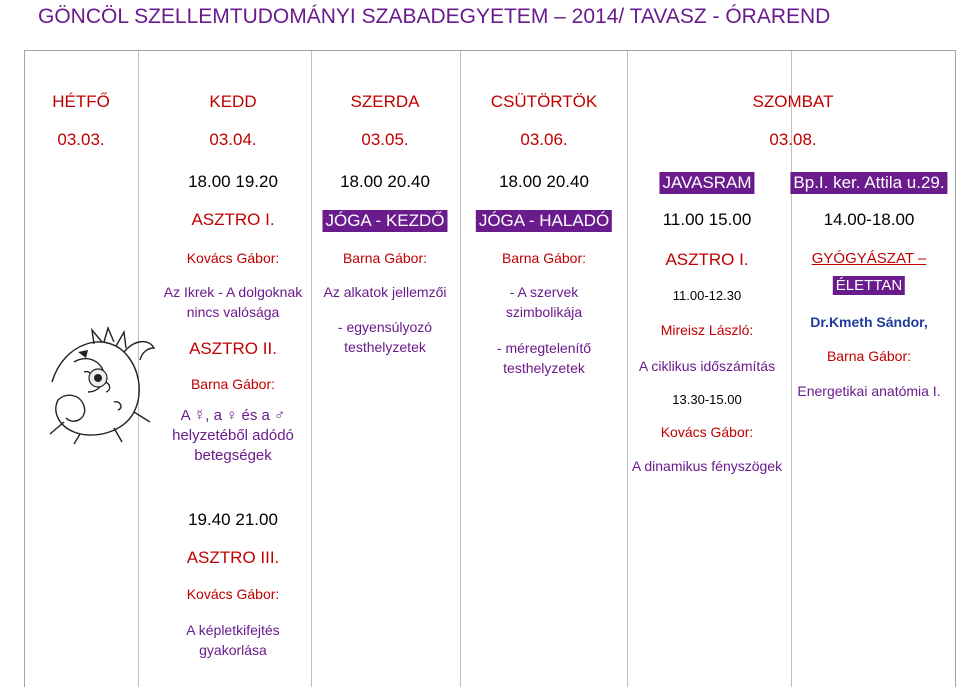  Describe the element at coordinates (233, 640) in the screenshot. I see `tuesday-topic-3: A képletkifejtés gyakorlása` at that location.